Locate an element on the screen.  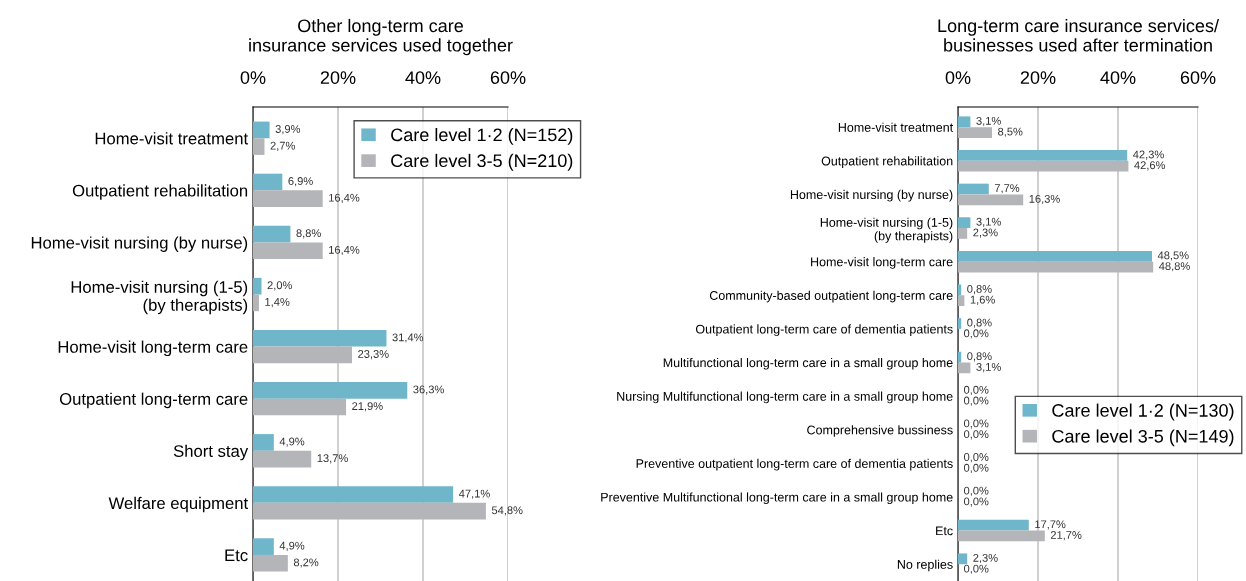
data-label: 54,8% is located at coordinates (507, 511).